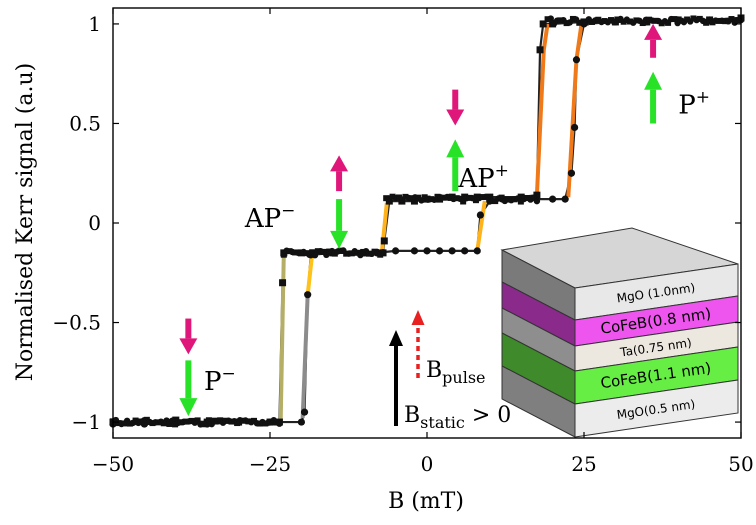 The height and width of the screenshot is (525, 756). I want to click on y-tick-label: −0.5, so click(76, 323).